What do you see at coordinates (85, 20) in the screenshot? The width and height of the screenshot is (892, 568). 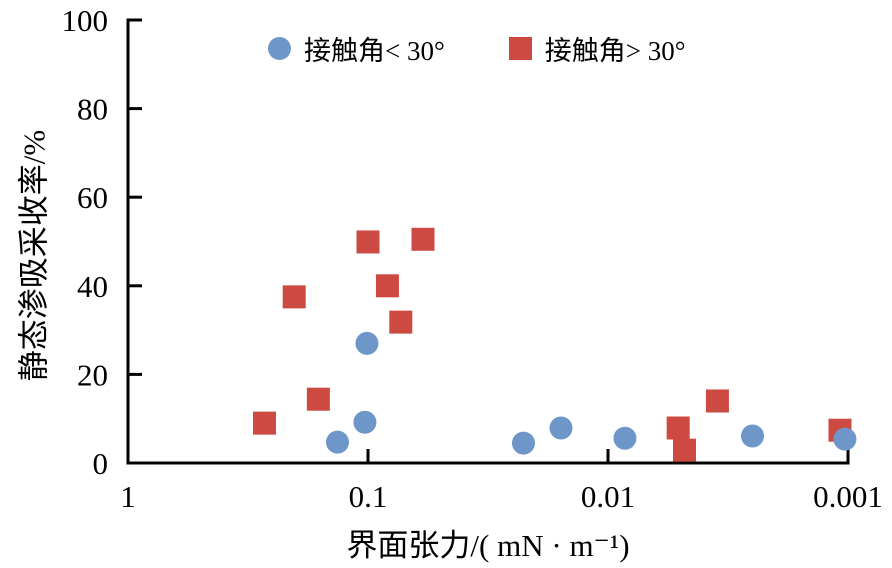 I see `y-tick-label: 100` at bounding box center [85, 20].